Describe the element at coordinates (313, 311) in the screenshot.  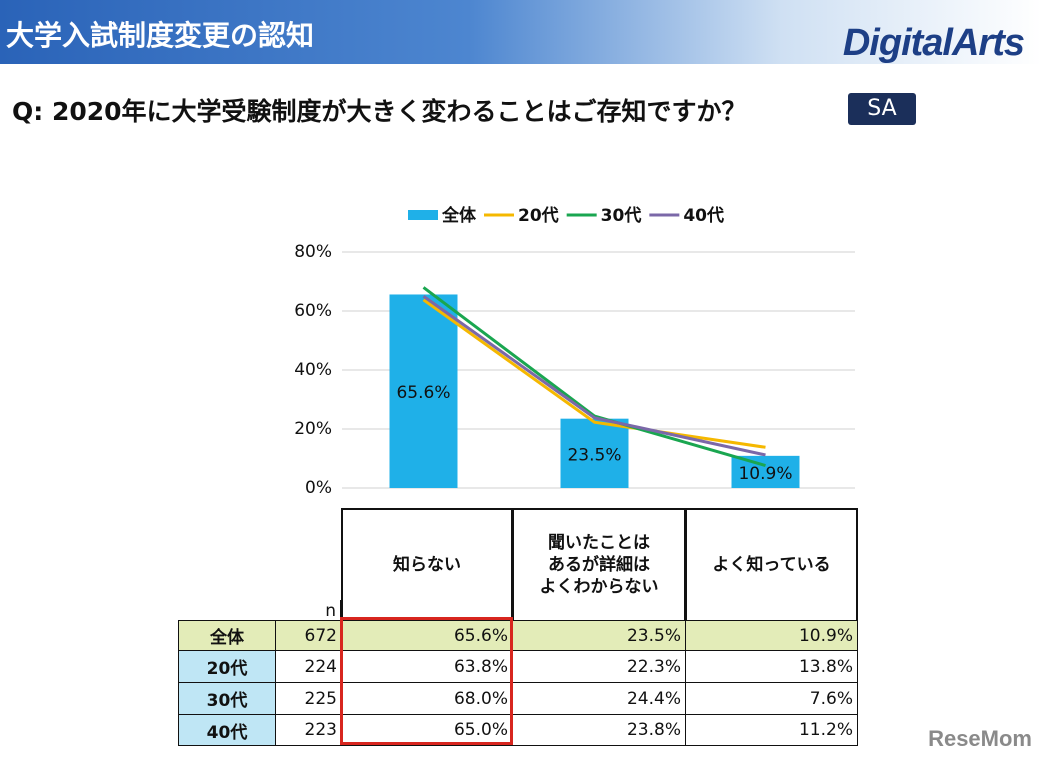
I see `y-tick-label: 60%` at that location.